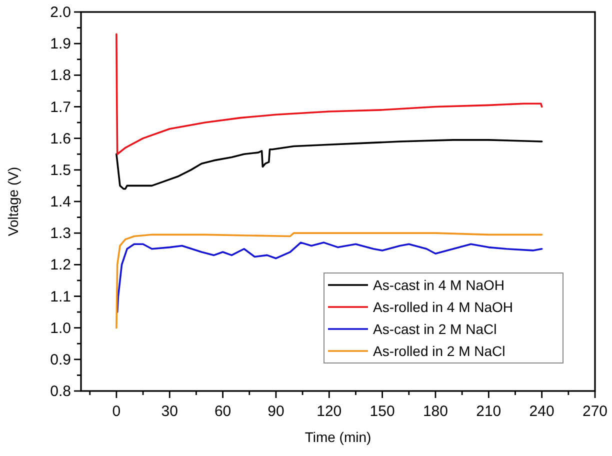 The width and height of the screenshot is (612, 456). I want to click on text: 2.0, so click(60, 12).